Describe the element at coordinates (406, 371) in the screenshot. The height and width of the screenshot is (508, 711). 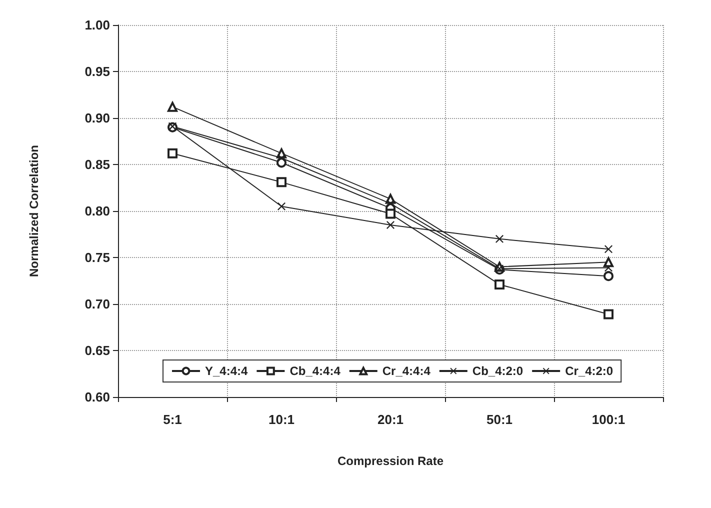
I see `legend-label: Cr_4:4:4` at that location.